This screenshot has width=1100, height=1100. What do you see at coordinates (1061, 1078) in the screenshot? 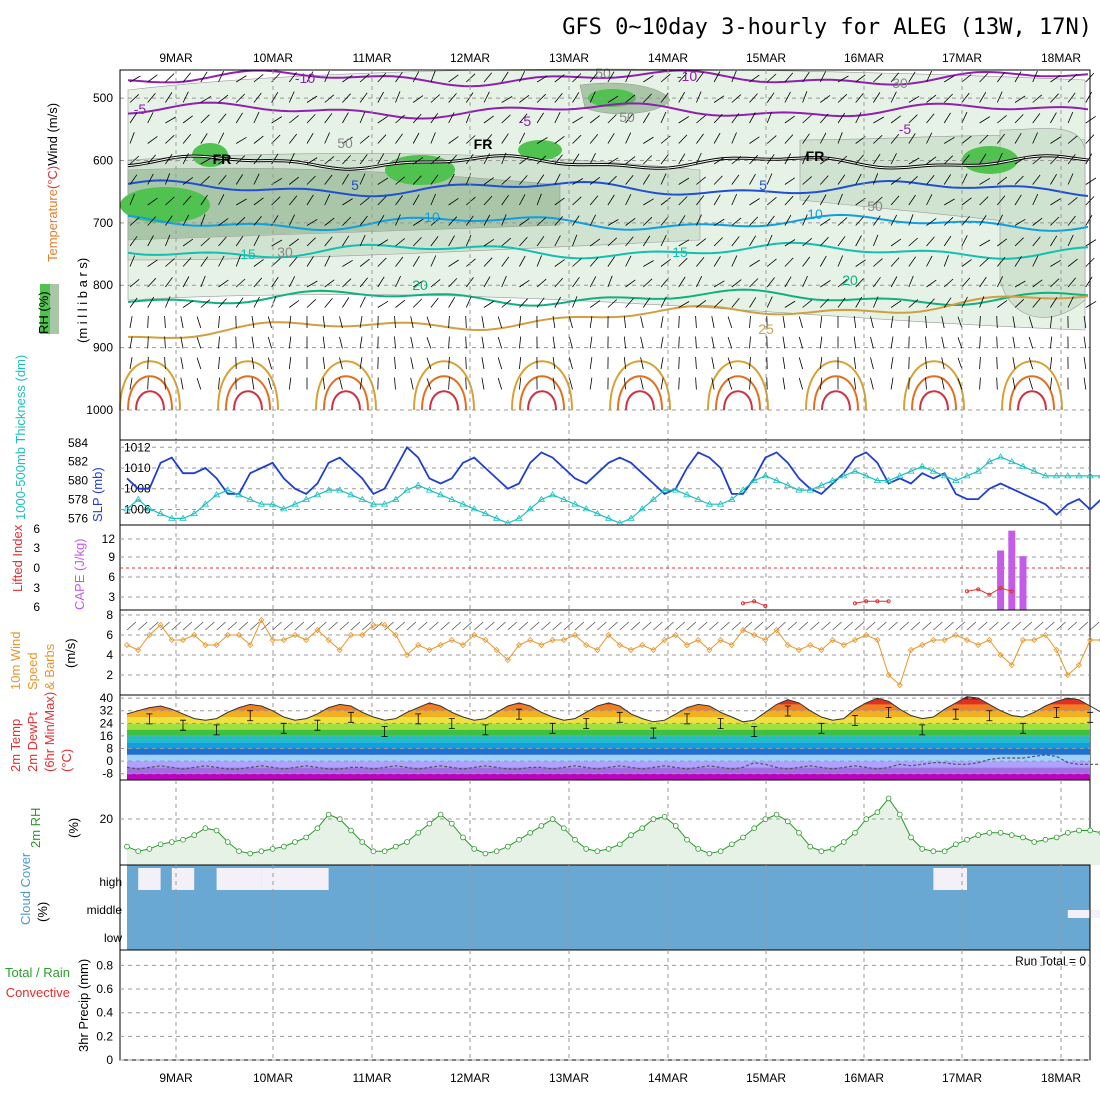
I see `x-tick-label-bottom: 18MAR` at bounding box center [1061, 1078].